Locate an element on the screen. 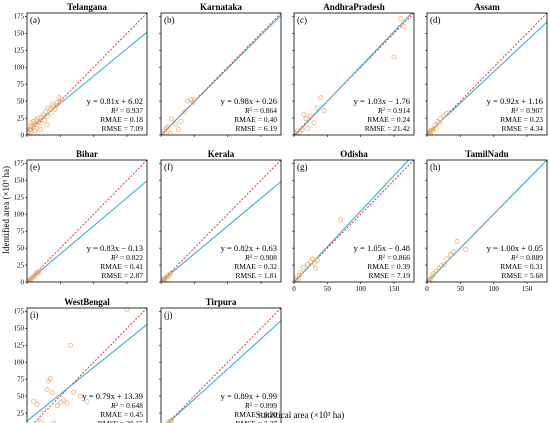 The width and height of the screenshot is (550, 423). fit-equation: y = 0.89x + 0.99 is located at coordinates (249, 396).